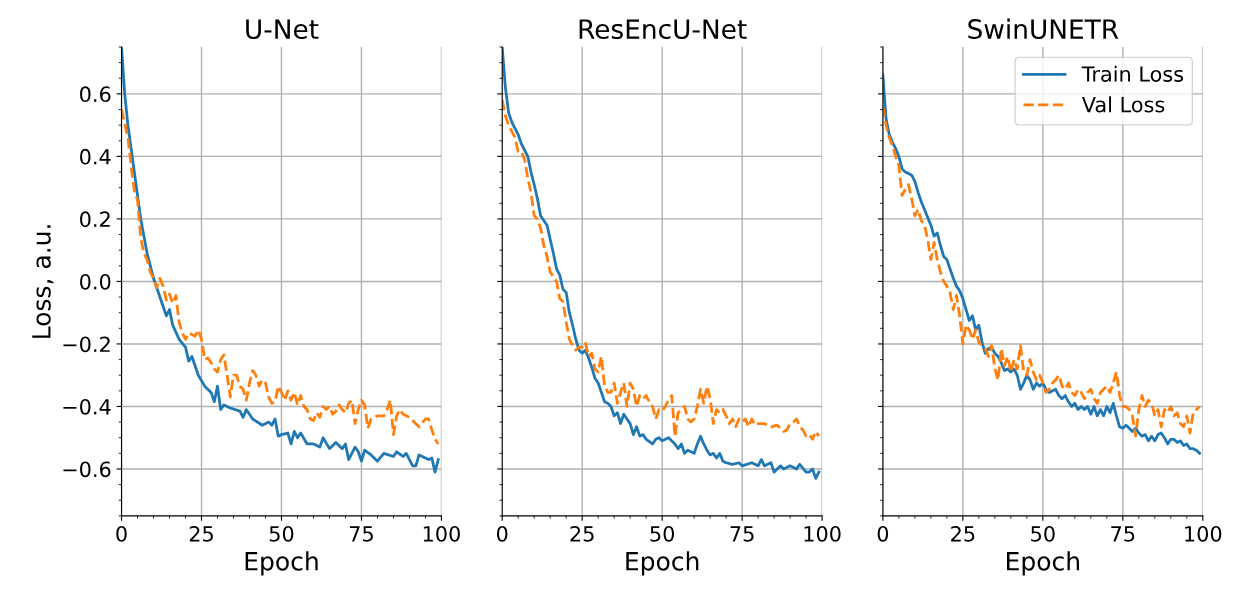 The height and width of the screenshot is (595, 1240). What do you see at coordinates (95, 281) in the screenshot?
I see `y-tick-label: 0.0` at bounding box center [95, 281].